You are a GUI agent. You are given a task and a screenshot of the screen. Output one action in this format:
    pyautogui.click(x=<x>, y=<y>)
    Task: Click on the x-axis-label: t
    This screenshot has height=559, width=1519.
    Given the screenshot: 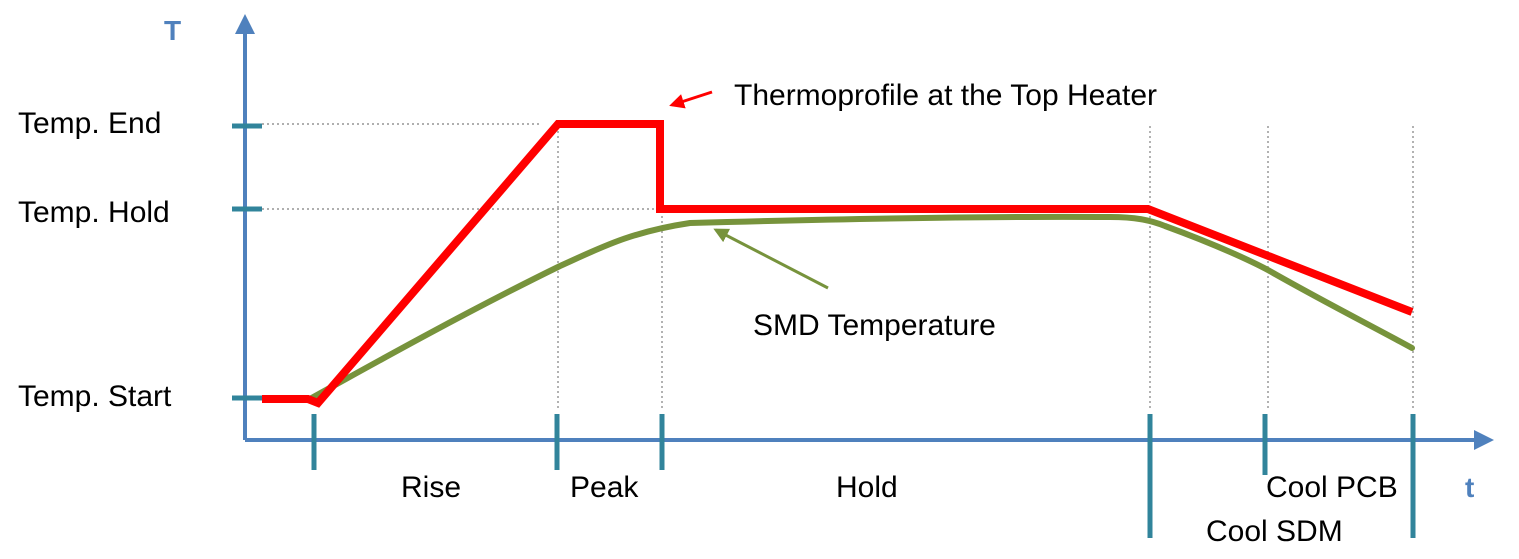 What is the action you would take?
    pyautogui.click(x=1469, y=487)
    